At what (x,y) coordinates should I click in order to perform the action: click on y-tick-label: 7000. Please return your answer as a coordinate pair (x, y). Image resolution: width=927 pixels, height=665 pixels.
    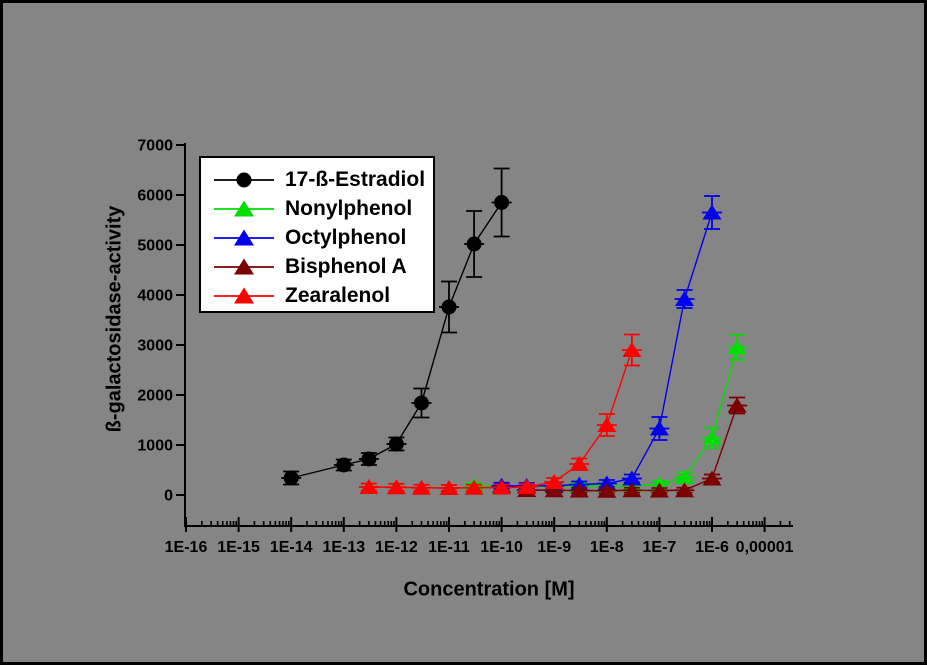
    Looking at the image, I should click on (155, 146).